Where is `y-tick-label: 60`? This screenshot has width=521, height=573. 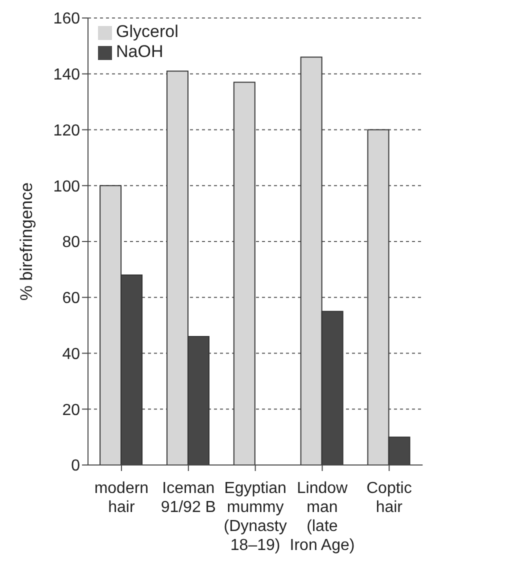
y-tick-label: 60 is located at coordinates (71, 299).